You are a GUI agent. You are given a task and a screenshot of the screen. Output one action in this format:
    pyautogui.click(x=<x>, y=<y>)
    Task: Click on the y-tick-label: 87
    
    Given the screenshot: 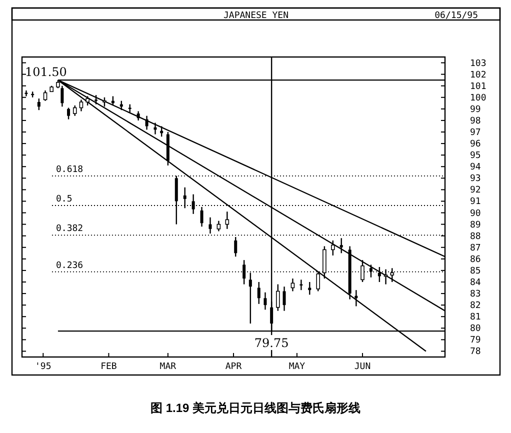 What is the action you would take?
    pyautogui.click(x=475, y=248)
    